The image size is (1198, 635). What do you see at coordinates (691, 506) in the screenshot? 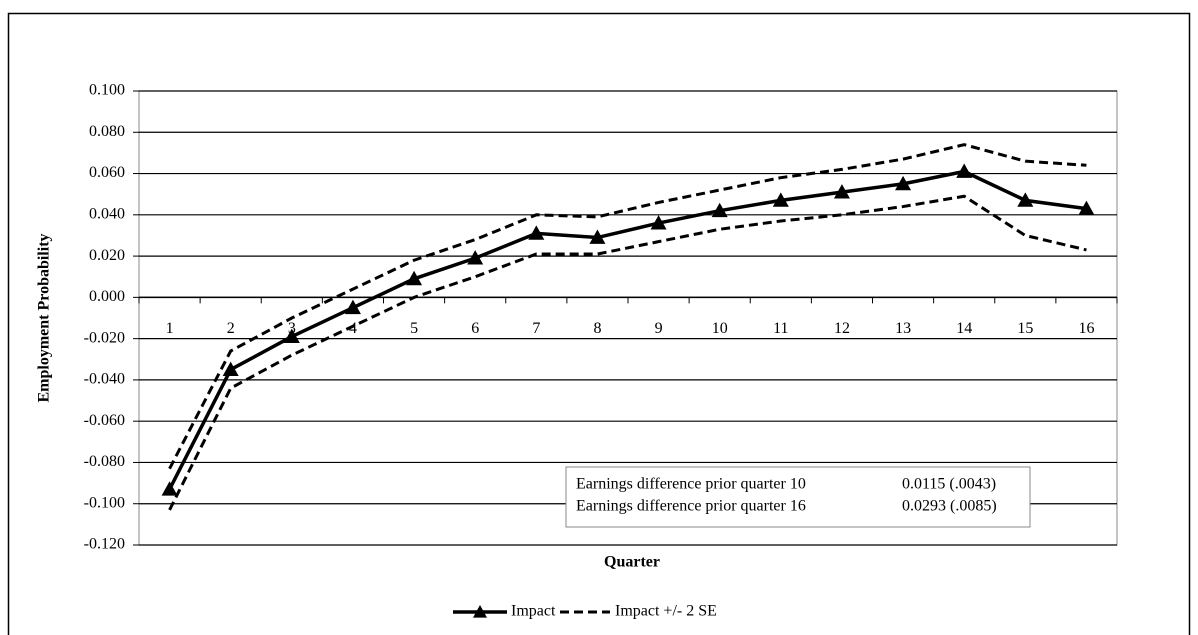
I see `annotation-text: Earnings difference prior quarter 16` at bounding box center [691, 506].